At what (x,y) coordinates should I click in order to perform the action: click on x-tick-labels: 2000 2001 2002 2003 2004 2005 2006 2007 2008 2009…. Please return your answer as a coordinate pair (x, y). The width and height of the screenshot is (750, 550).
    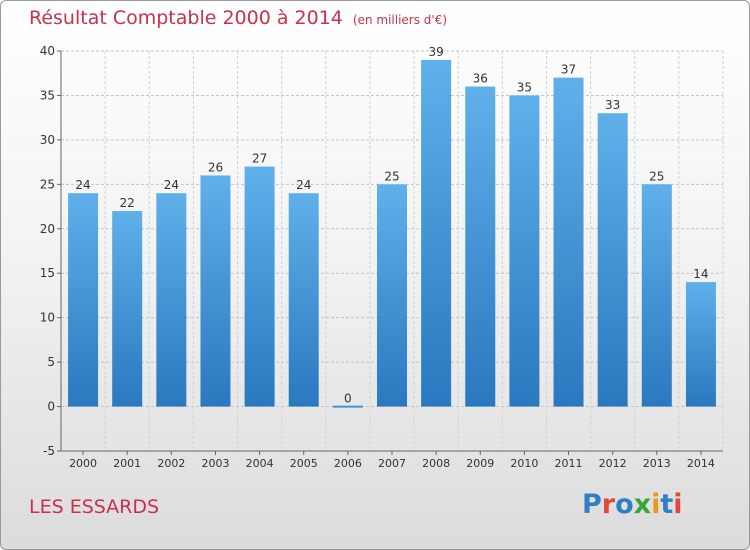
    Looking at the image, I should click on (392, 463).